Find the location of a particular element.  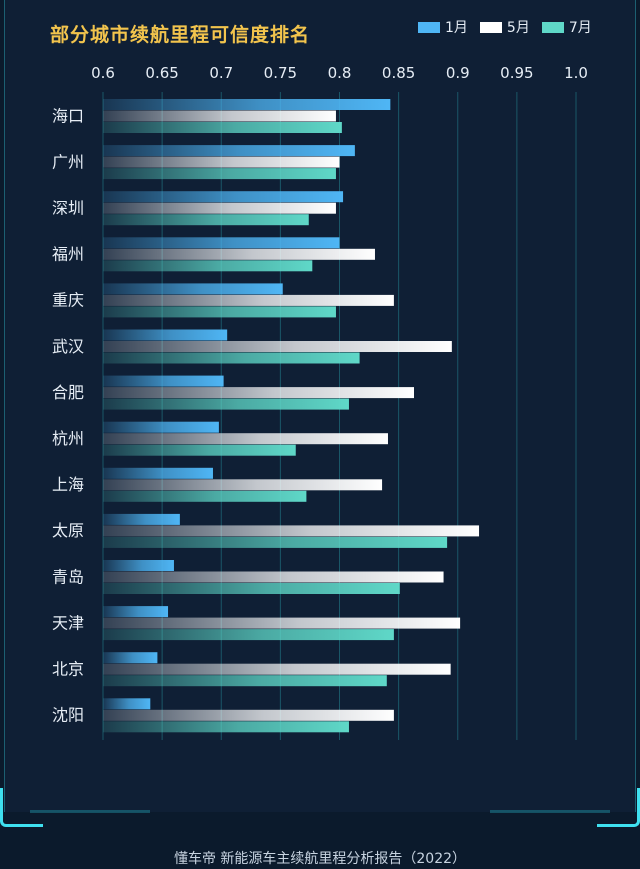

category-label: 福州 is located at coordinates (68, 254).